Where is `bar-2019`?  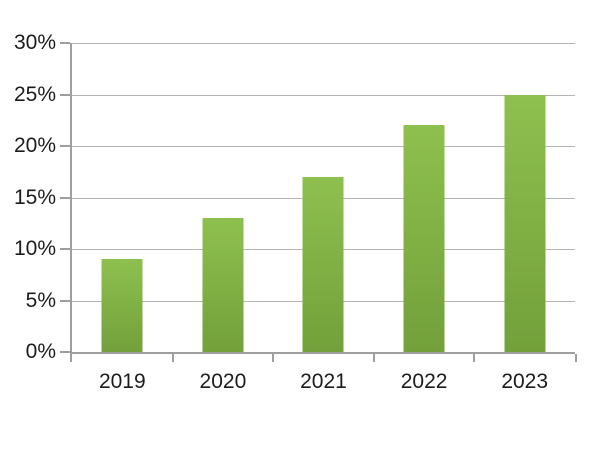 bar-2019 is located at coordinates (122, 305).